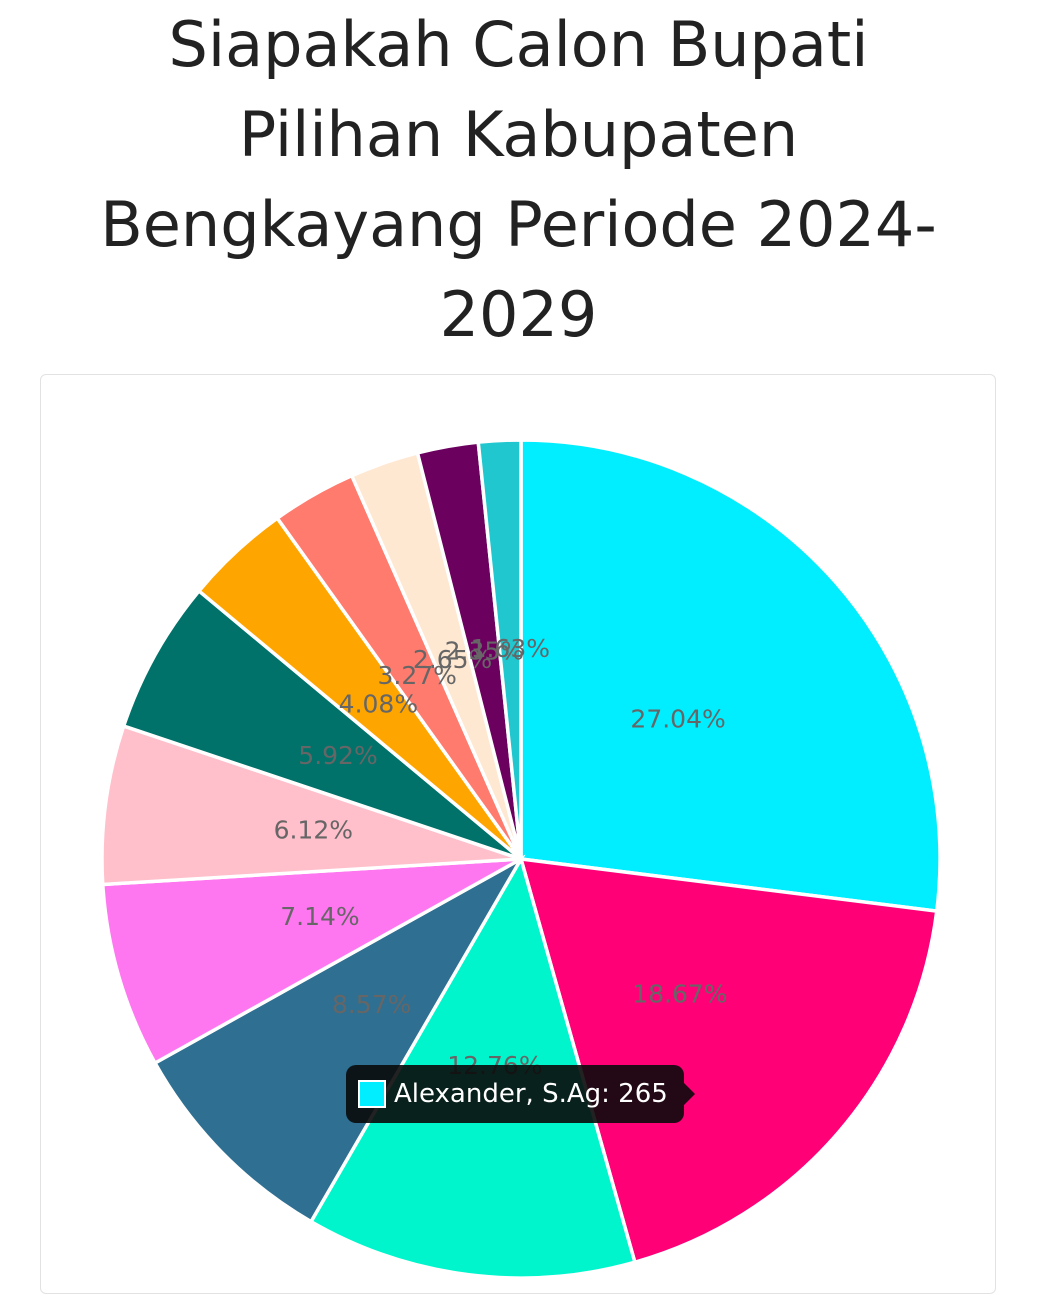  Describe the element at coordinates (518, 224) in the screenshot. I see `title-line: Bengkayang Periode 2024-` at that location.